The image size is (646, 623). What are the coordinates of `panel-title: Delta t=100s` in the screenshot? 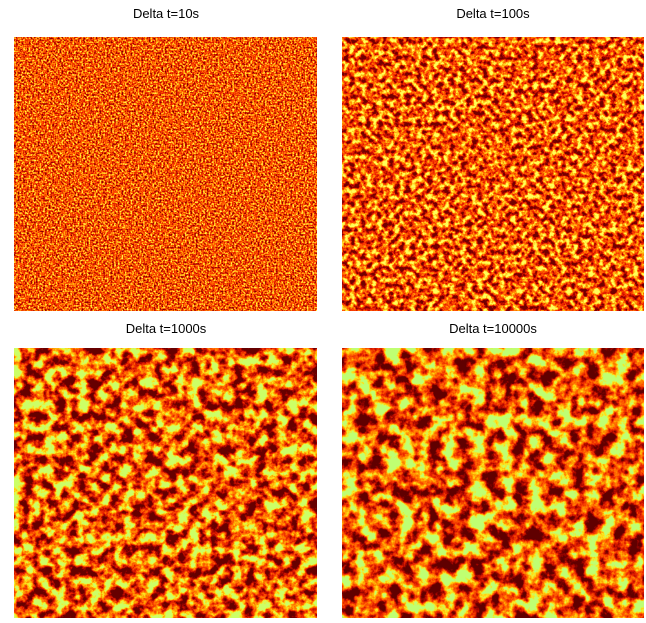 It's located at (493, 13).